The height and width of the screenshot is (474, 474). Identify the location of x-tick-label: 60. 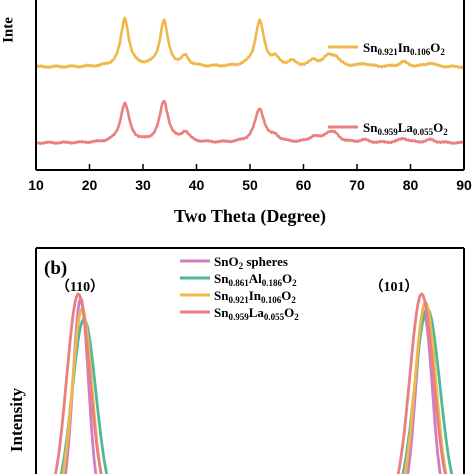
(304, 185).